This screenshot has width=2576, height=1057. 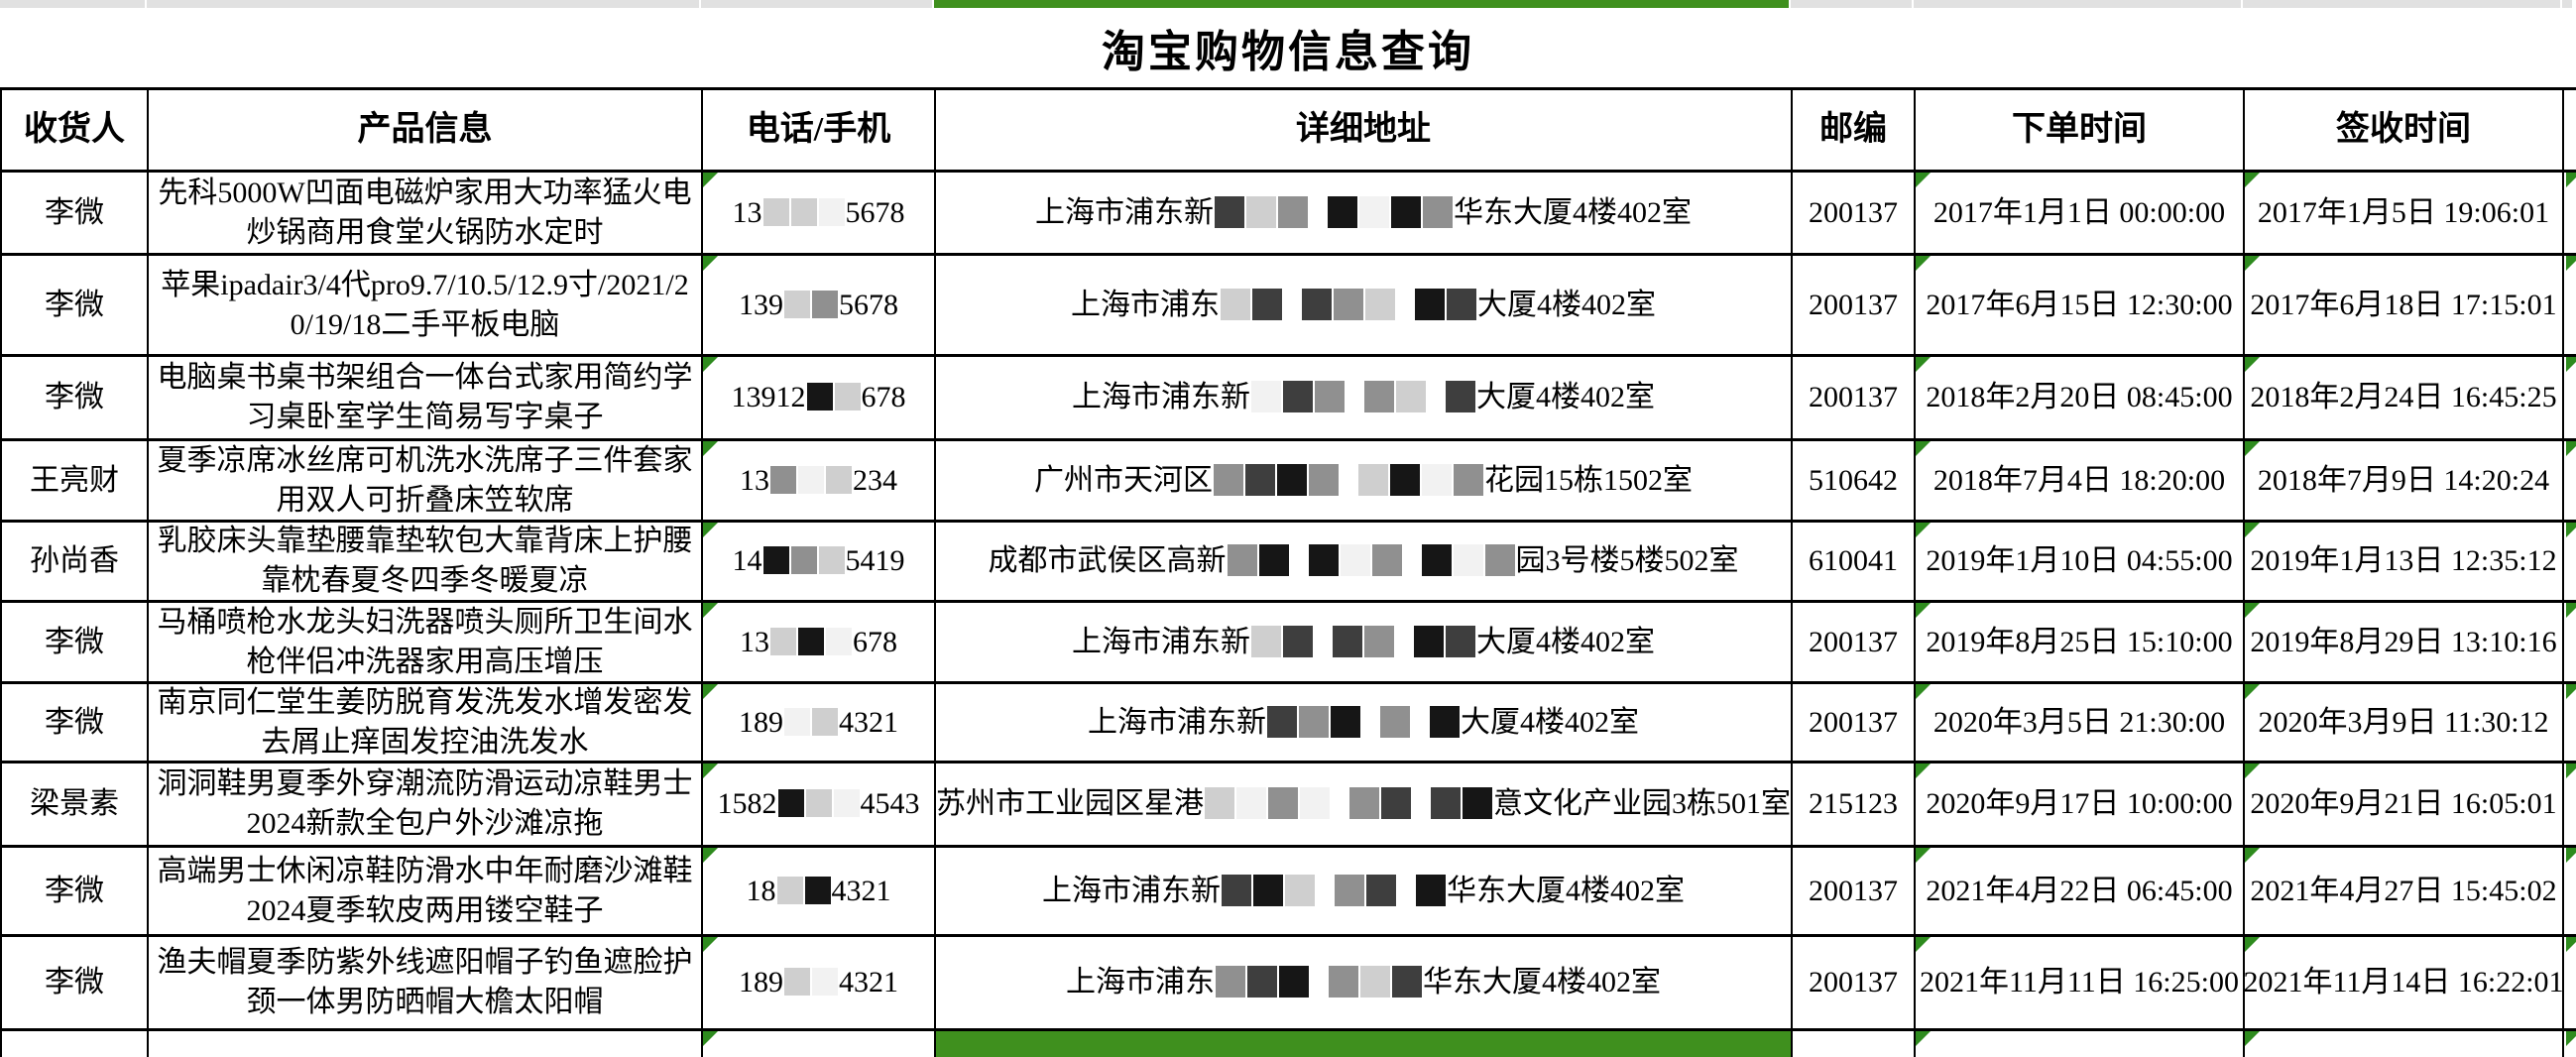 I want to click on phone-suffix: 678, so click(x=875, y=641).